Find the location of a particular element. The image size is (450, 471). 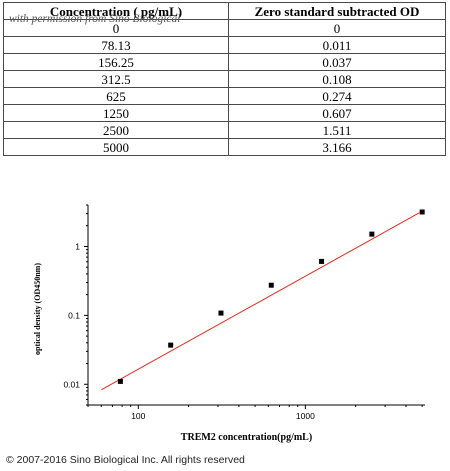

table-row: 156.25 0.037 is located at coordinates (224, 62).